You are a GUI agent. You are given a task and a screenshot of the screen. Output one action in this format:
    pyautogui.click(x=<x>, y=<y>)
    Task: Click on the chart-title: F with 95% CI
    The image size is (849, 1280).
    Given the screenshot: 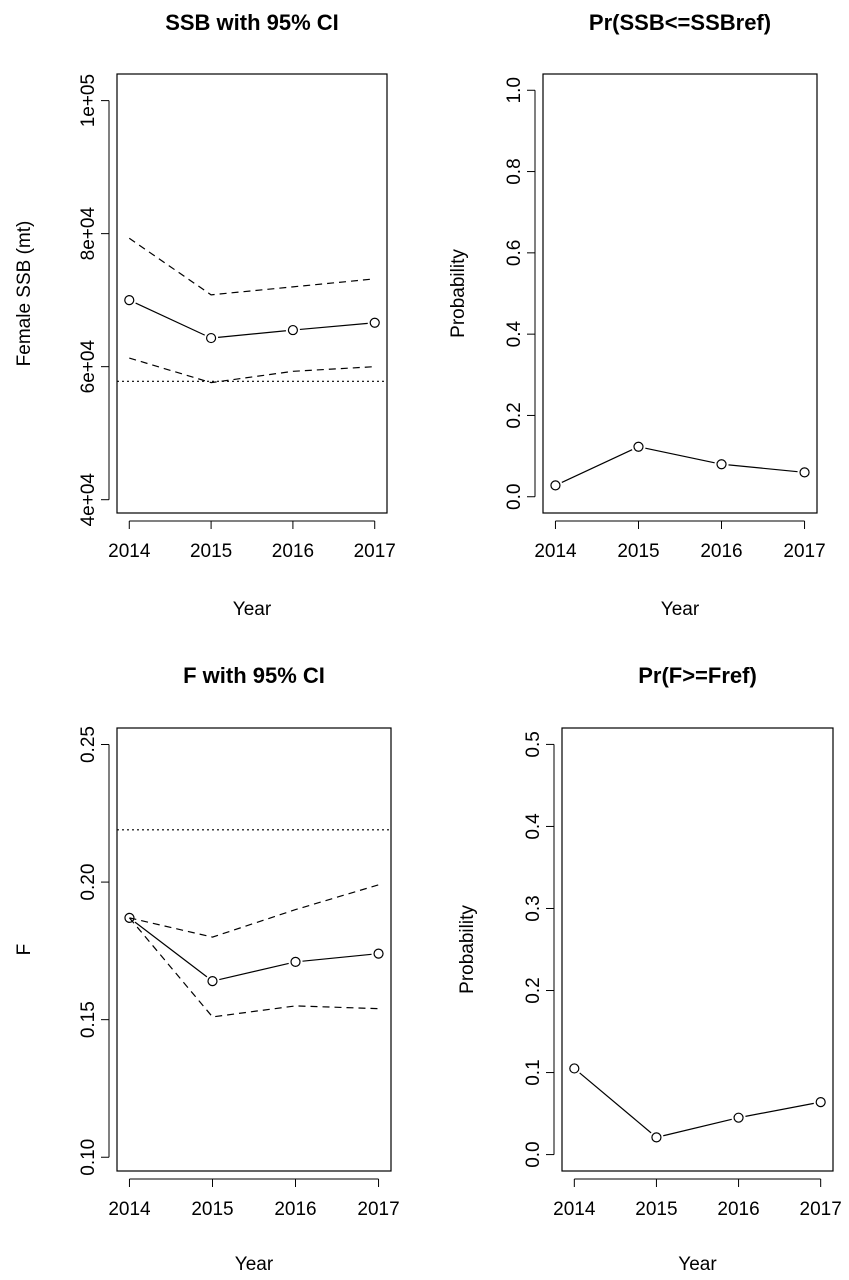 What is the action you would take?
    pyautogui.click(x=254, y=675)
    